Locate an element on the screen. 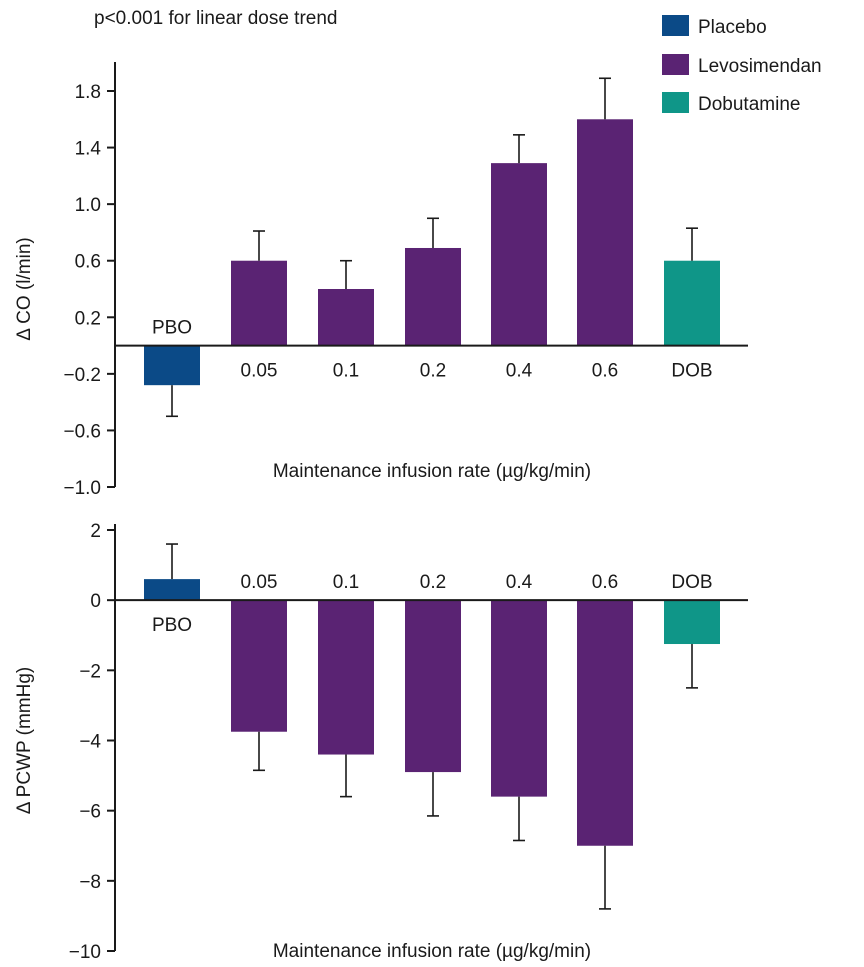  y-tick-label: −0.2 is located at coordinates (82, 375).